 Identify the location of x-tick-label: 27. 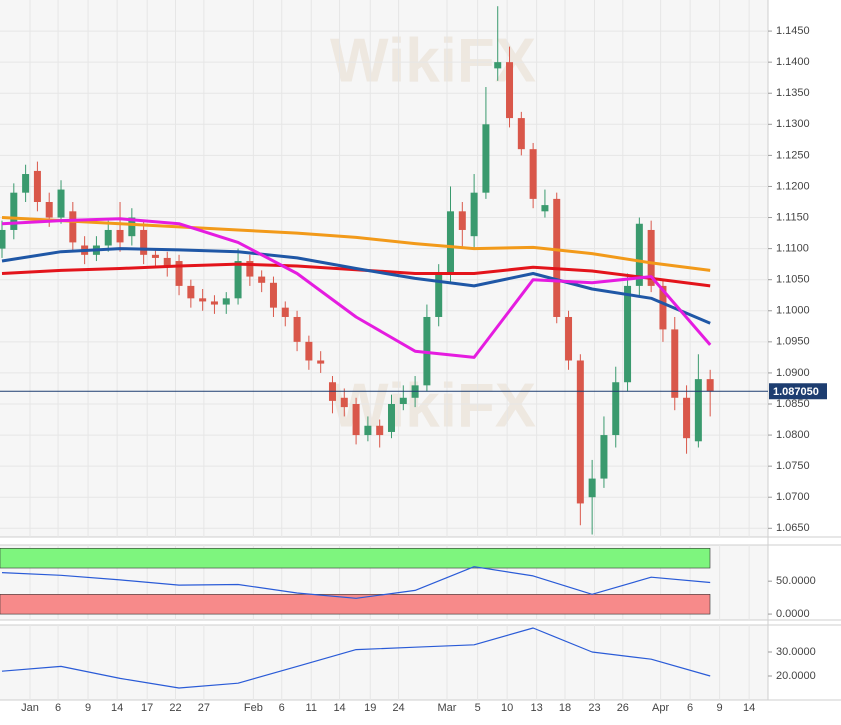
(204, 708).